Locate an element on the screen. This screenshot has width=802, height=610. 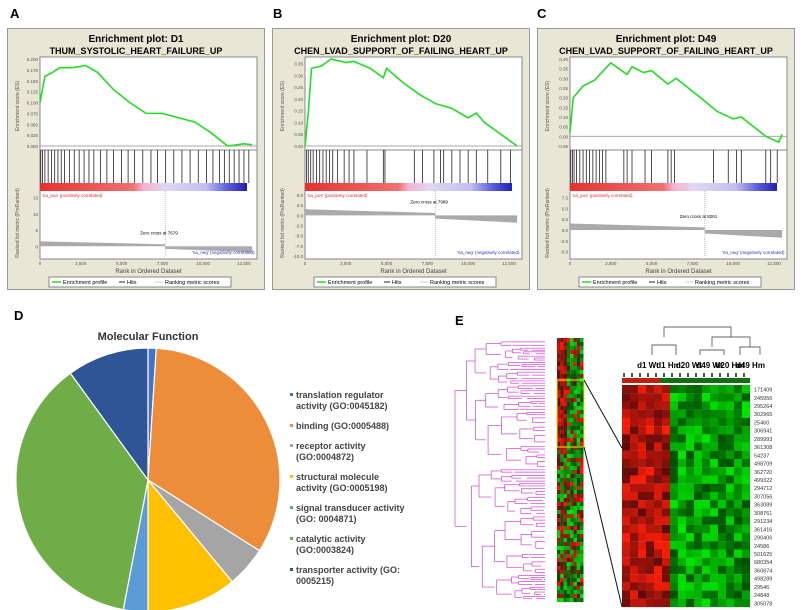
metric-tick-label: 10 is located at coordinates (36, 214).